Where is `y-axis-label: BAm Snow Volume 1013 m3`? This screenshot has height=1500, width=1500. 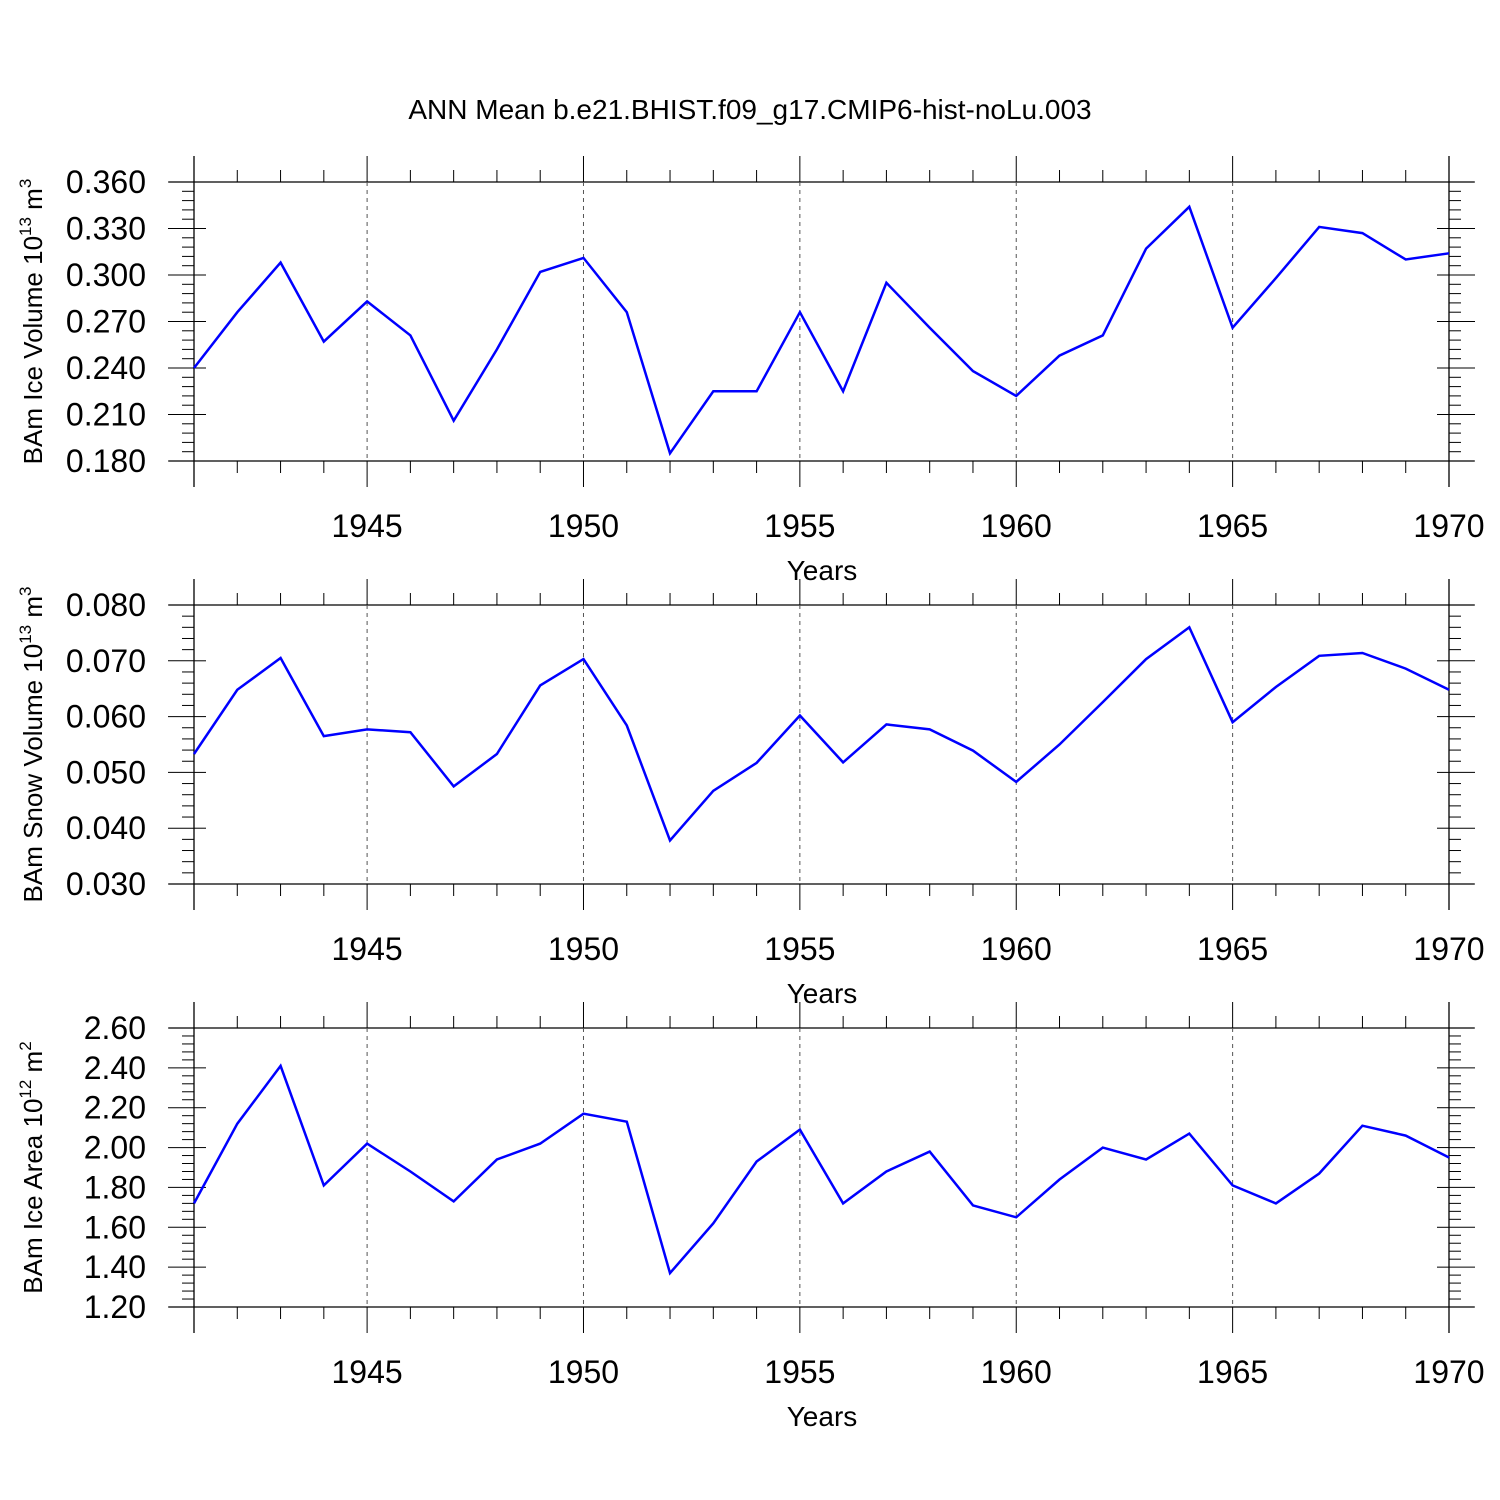
y-axis-label: BAm Snow Volume 1013 m3 is located at coordinates (32, 745).